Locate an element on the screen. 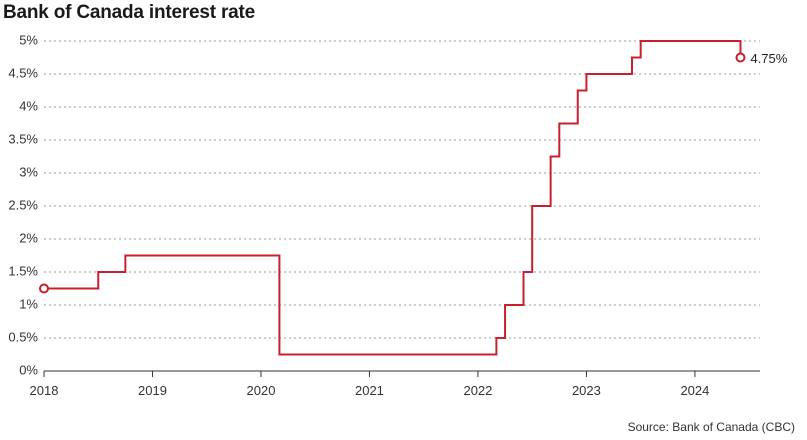 Image resolution: width=807 pixels, height=440 pixels. y-tick-label: 4% is located at coordinates (28, 105).